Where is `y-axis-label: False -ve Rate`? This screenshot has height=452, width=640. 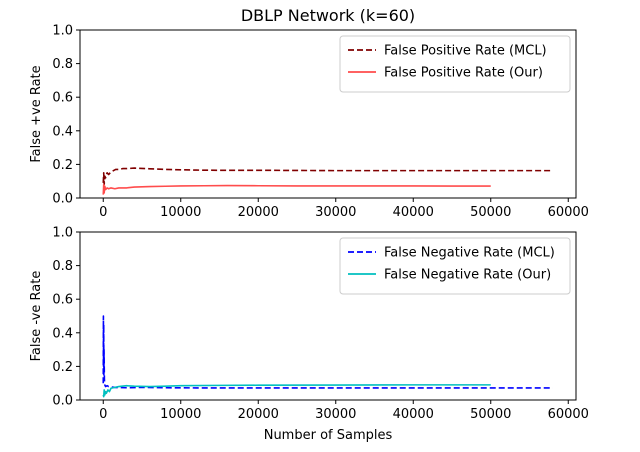
y-axis-label: False -ve Rate is located at coordinates (36, 316).